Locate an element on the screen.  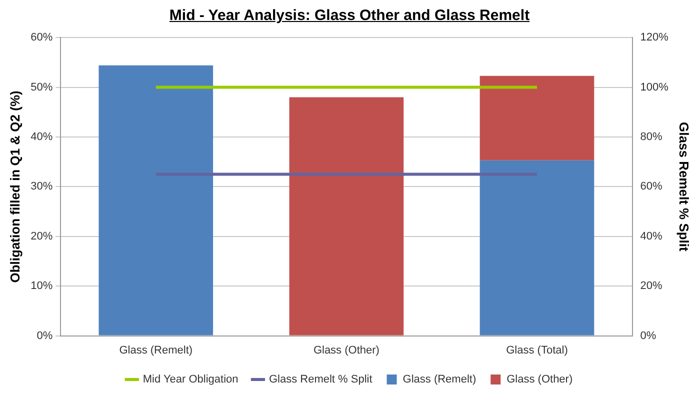
legend-label: Mid Year Obligation is located at coordinates (190, 380).